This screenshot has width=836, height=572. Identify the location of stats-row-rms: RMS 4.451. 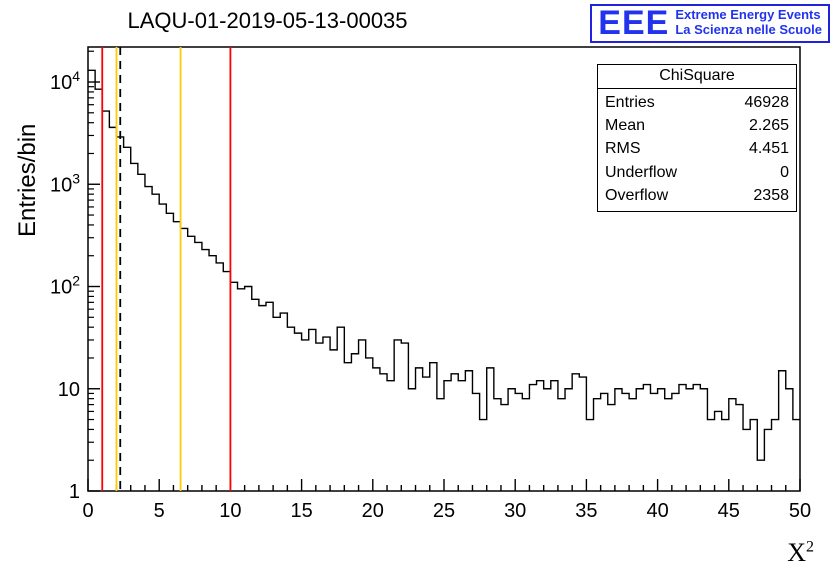
(697, 148).